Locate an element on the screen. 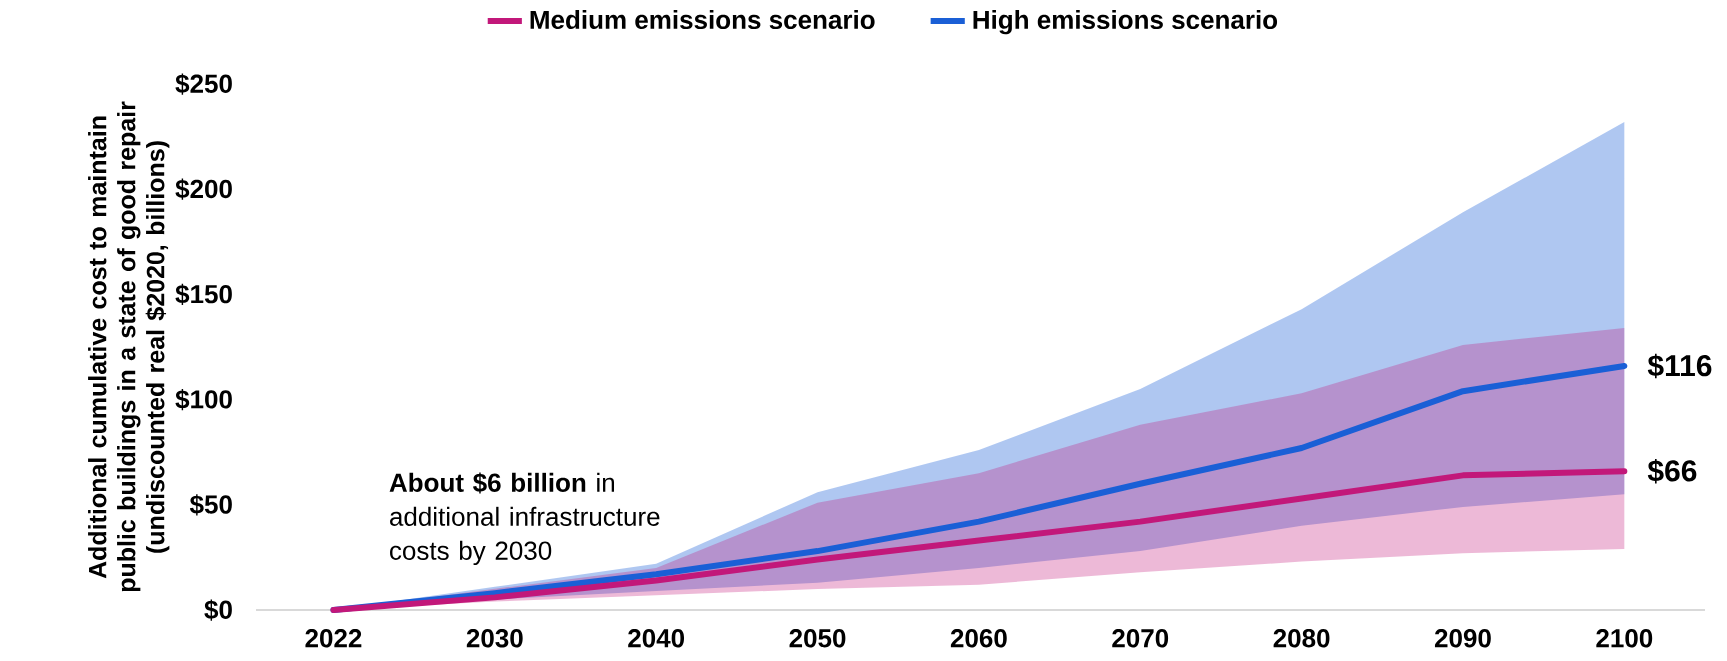 This screenshot has height=661, width=1727. x-tick-label: 2090 is located at coordinates (1462, 638).